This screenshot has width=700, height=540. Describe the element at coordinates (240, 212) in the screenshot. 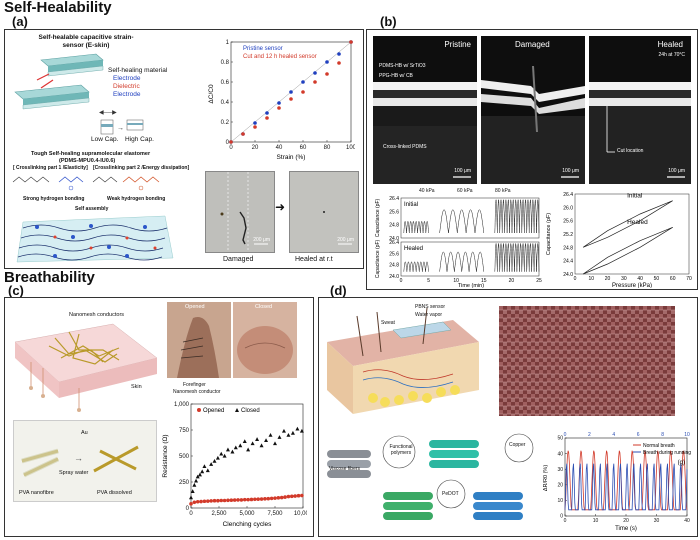

I see `micrograph-damaged: 200 μm` at that location.